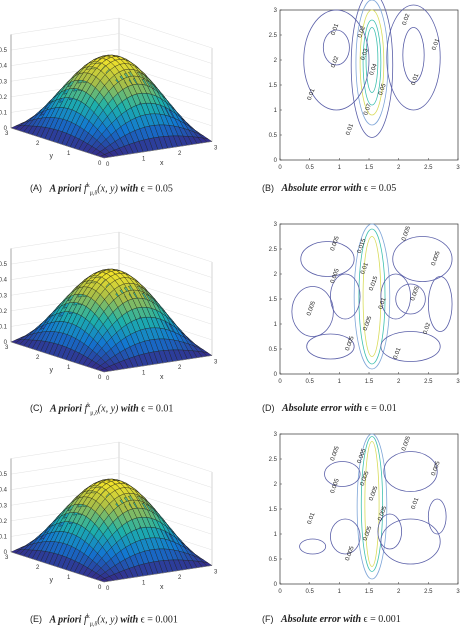 The width and height of the screenshot is (474, 631). Describe the element at coordinates (109, 516) in the screenshot. I see `surface-svg: 00.10.20.30.40.5f01230123xy` at that location.